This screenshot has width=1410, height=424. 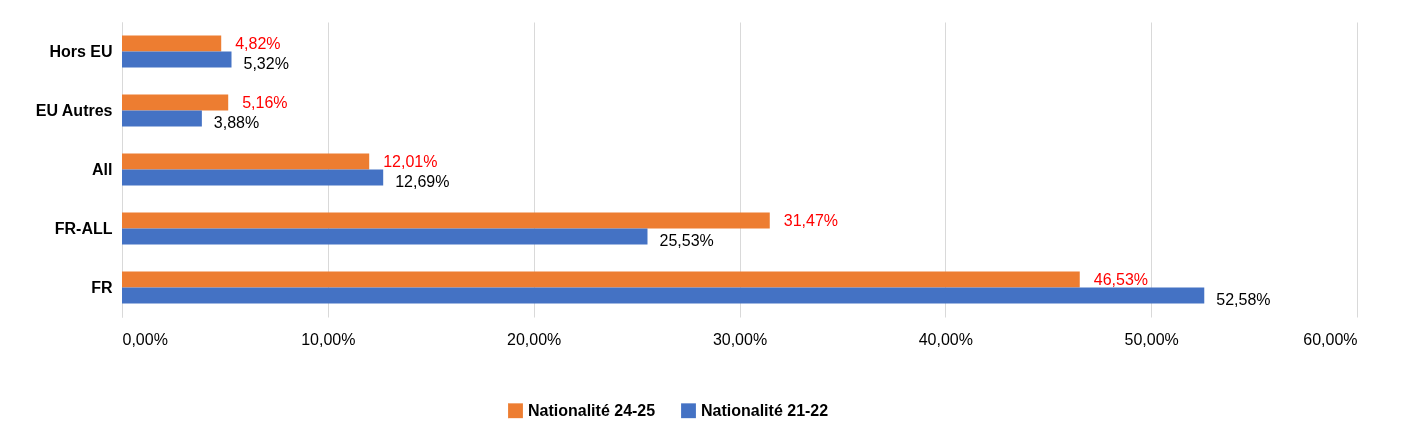 I want to click on legend-label: Nationalité 21-22, so click(x=765, y=410).